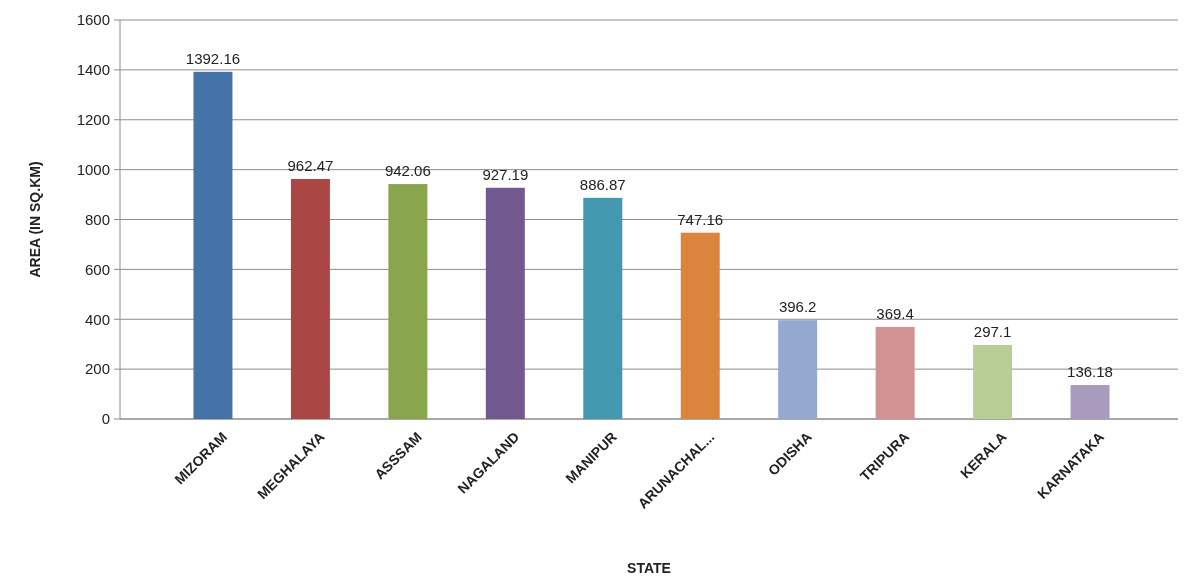  Describe the element at coordinates (797, 307) in the screenshot. I see `data-label: 396.2` at that location.